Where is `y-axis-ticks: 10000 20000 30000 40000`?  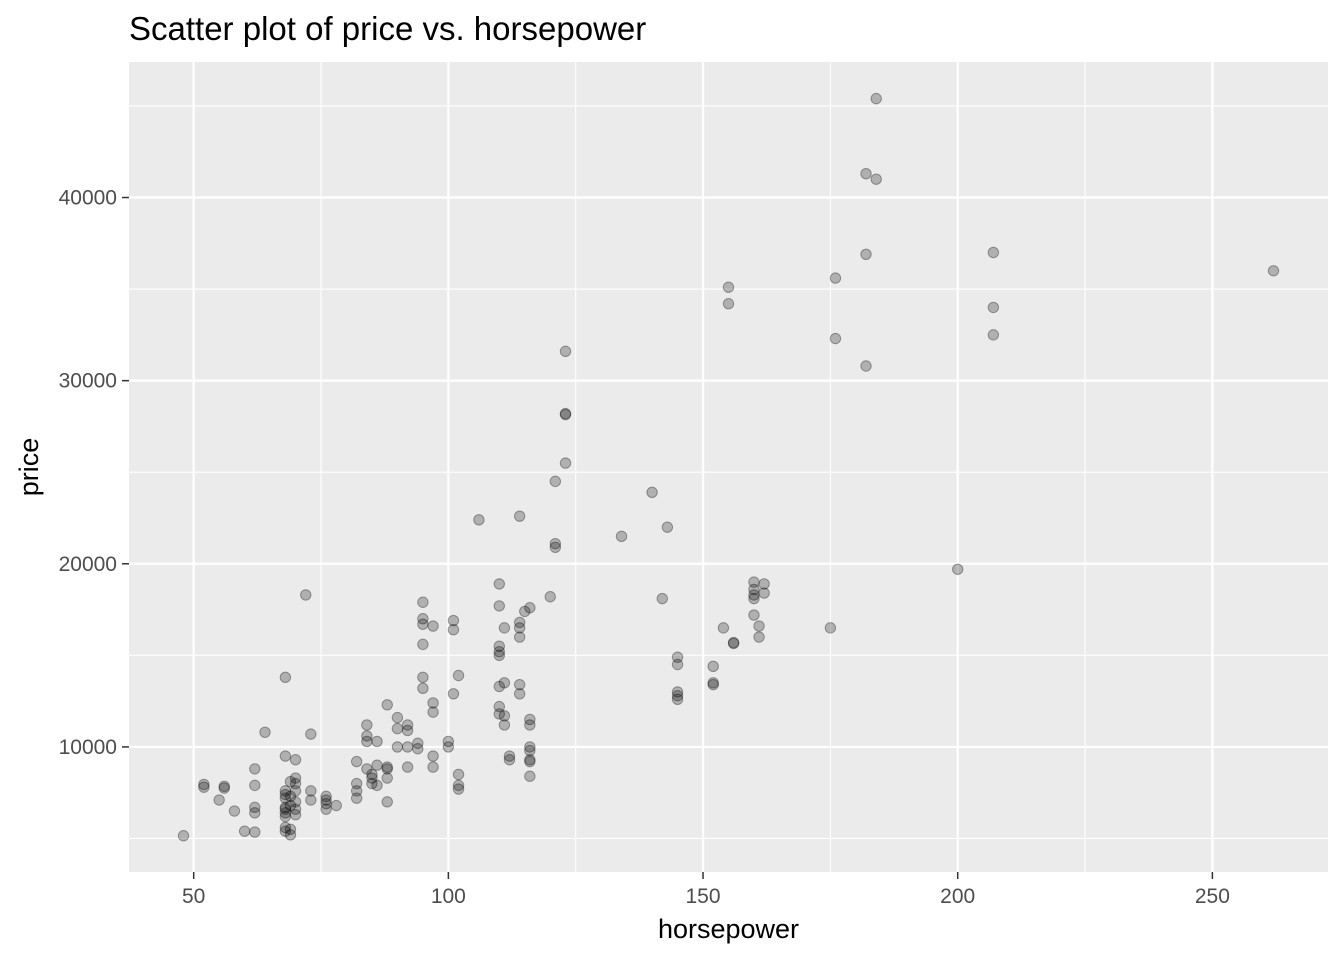
y-axis-ticks: 10000 20000 30000 40000 is located at coordinates (94, 473).